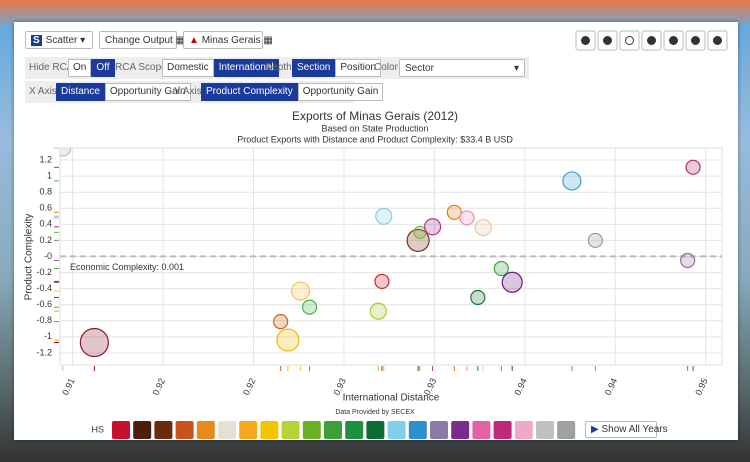  I want to click on label: RCA Scope, so click(141, 67).